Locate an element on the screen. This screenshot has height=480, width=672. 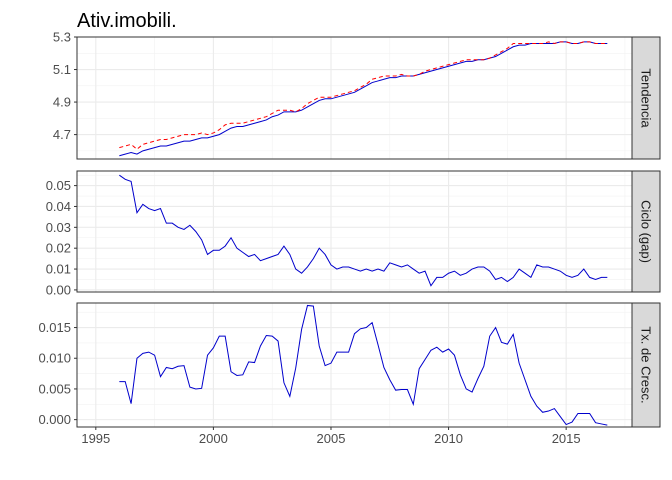
x-tick-label: 2005 is located at coordinates (331, 438).